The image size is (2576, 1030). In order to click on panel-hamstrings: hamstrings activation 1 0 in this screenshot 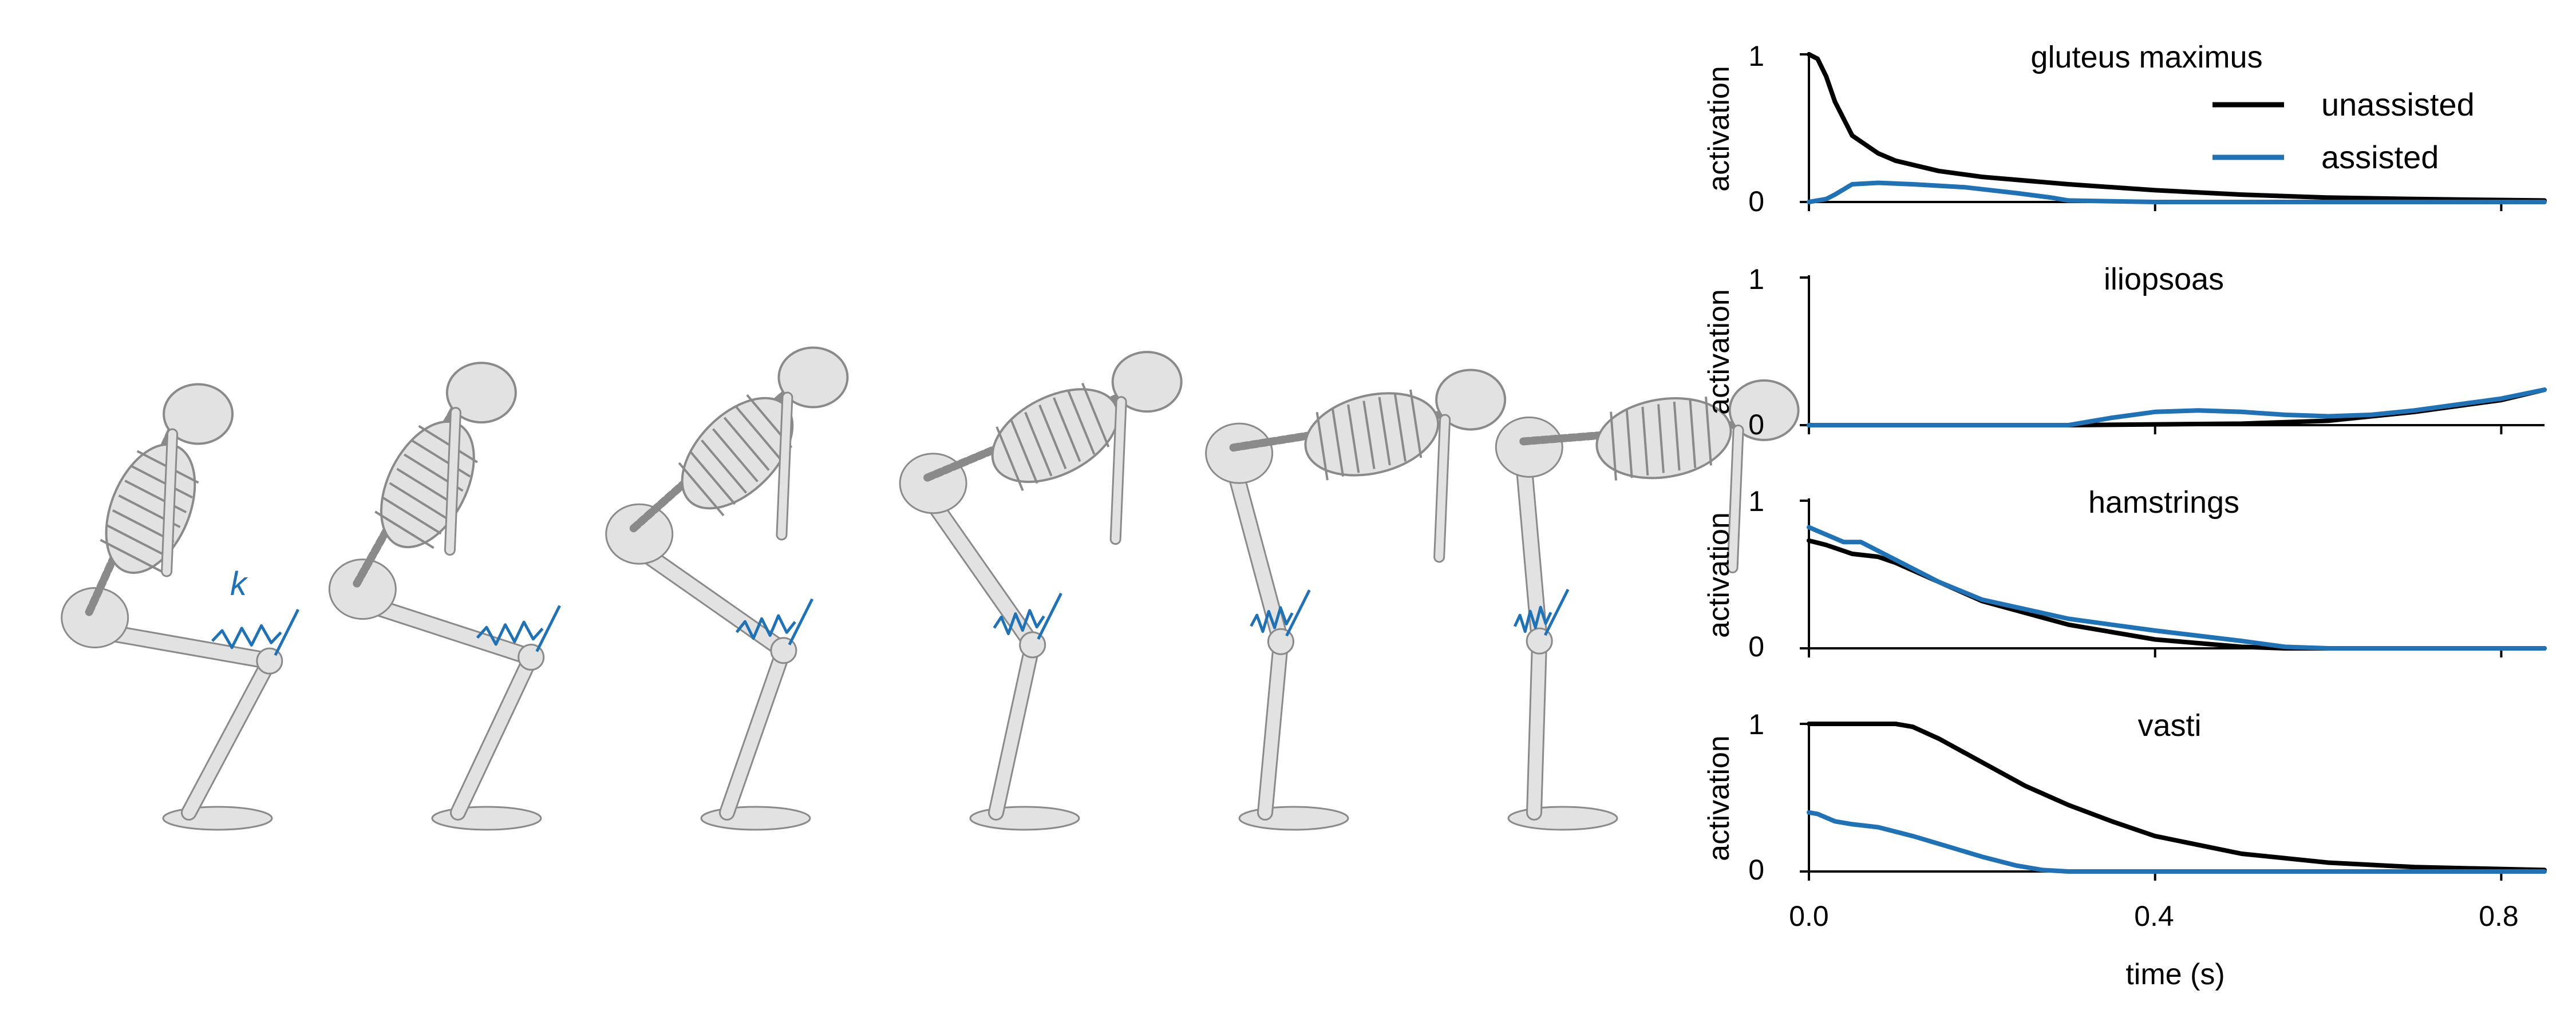, I will do `click(2124, 574)`.